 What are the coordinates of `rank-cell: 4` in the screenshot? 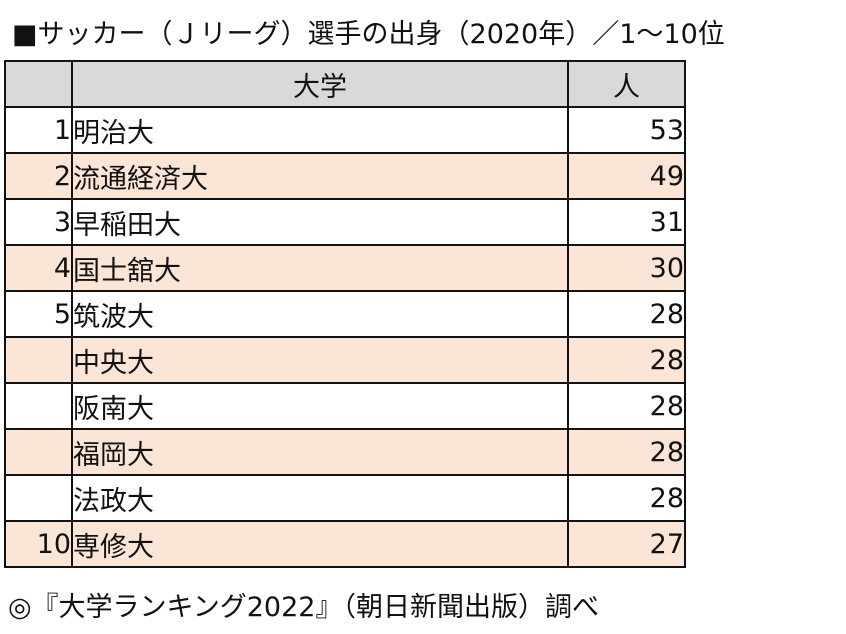 It's located at (38, 268).